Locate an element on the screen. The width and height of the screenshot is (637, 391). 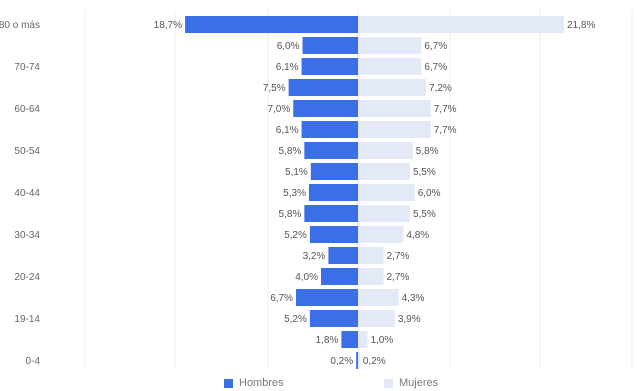
age-tick-label: 80 o más is located at coordinates (20, 25).